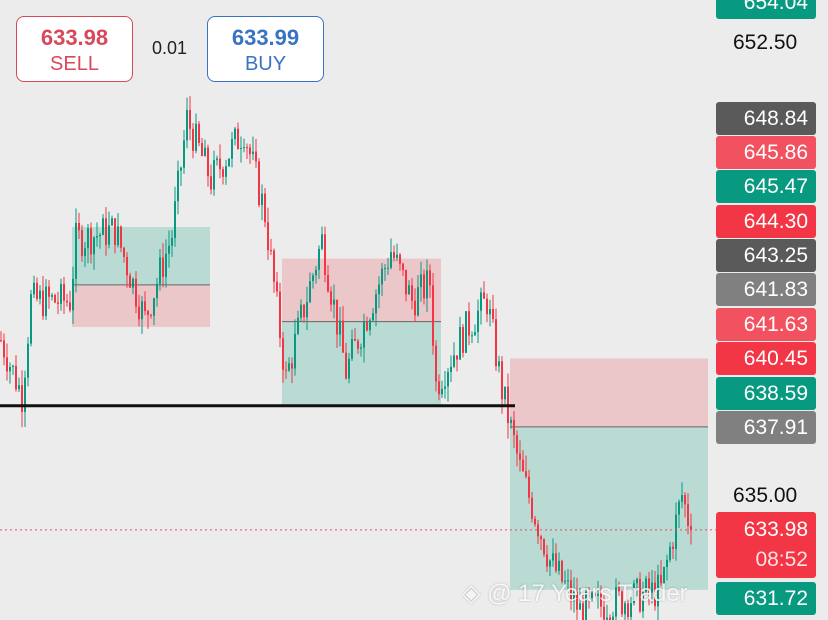 This screenshot has height=620, width=828. I want to click on buy-button: 633.99 BUY, so click(265, 49).